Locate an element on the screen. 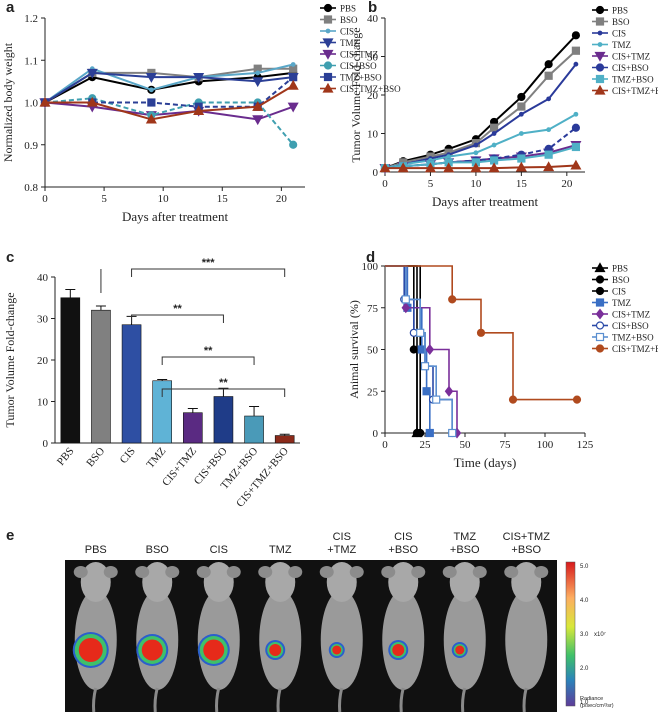  x-tick-label: 0 is located at coordinates (385, 445).